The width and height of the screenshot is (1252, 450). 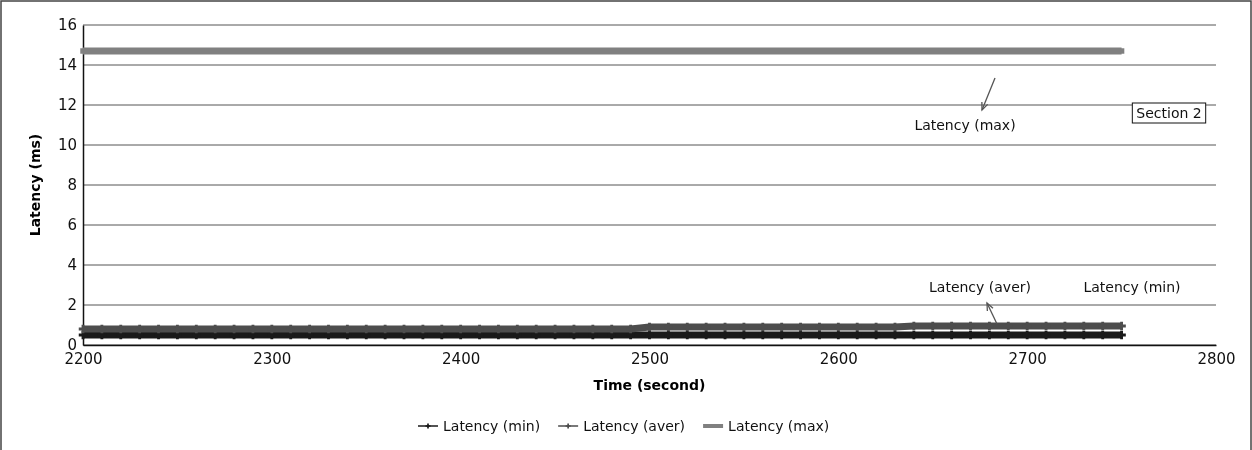 I want to click on x-tick-label: 2400, so click(x=461, y=358).